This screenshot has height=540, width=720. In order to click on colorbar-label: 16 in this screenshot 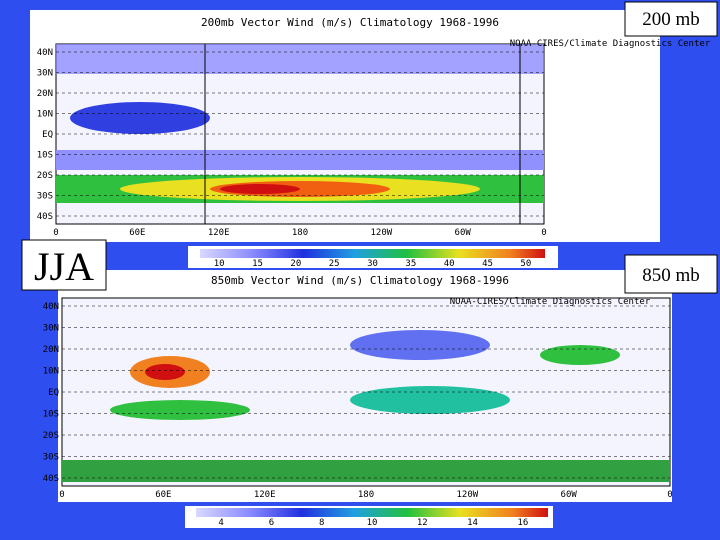, I will do `click(522, 523)`.